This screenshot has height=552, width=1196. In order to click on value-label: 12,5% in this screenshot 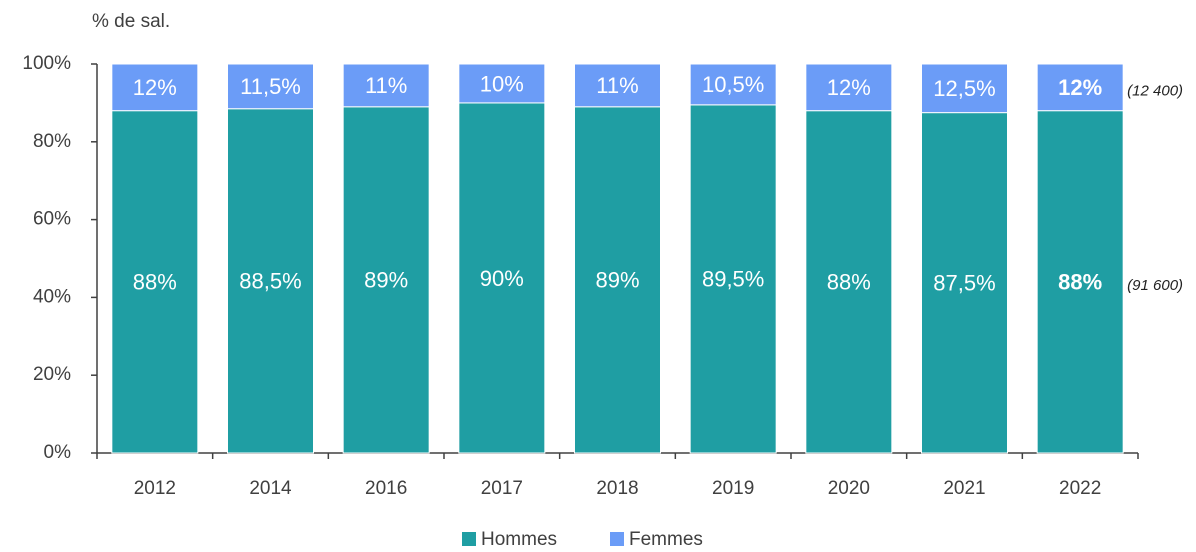, I will do `click(964, 88)`.